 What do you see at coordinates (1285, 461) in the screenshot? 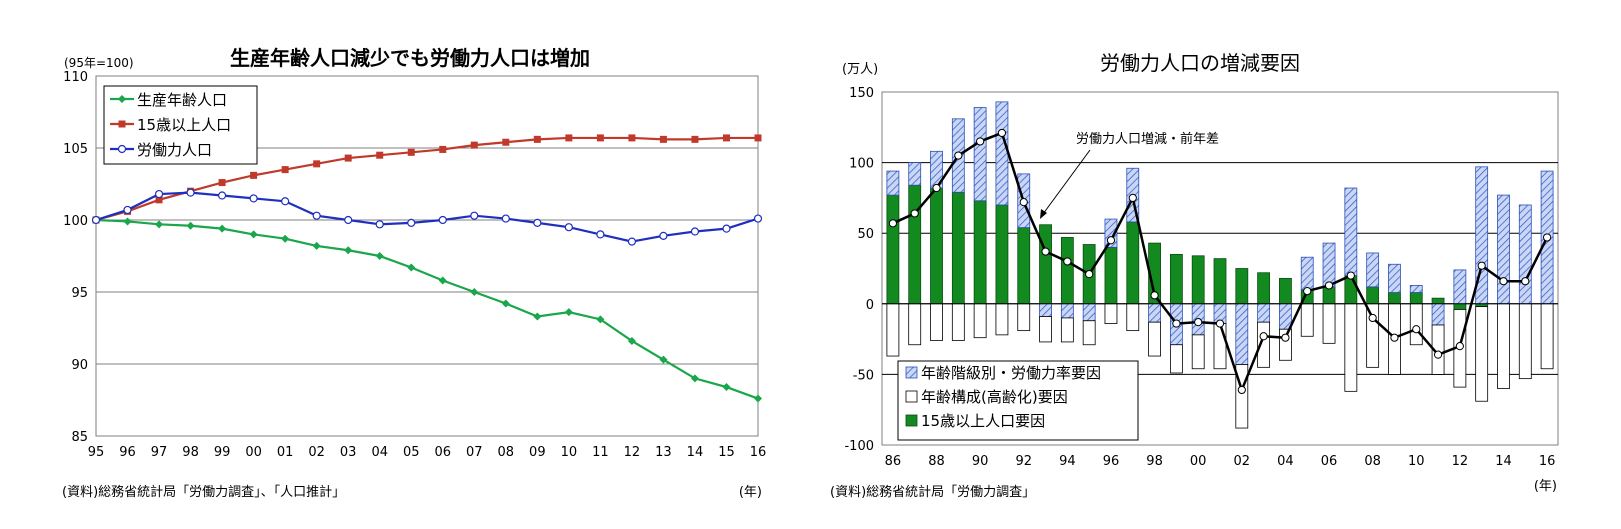
I see `right-x-tick-label: 04` at bounding box center [1285, 461].